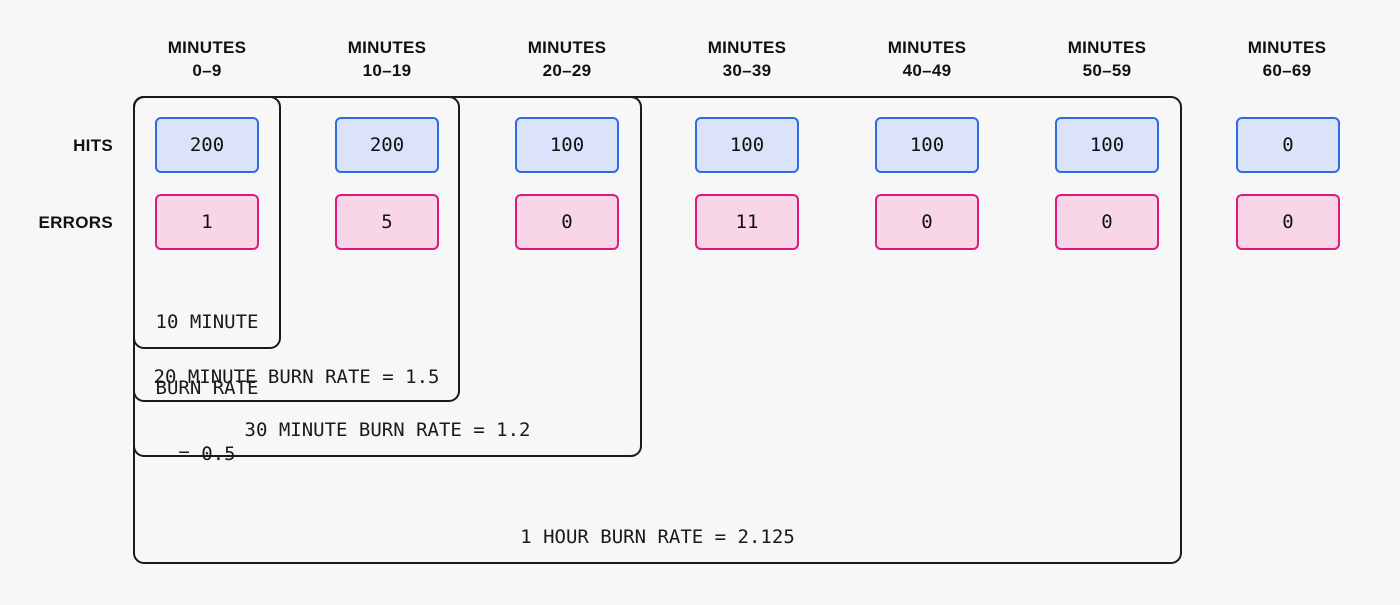  What do you see at coordinates (927, 145) in the screenshot?
I see `hits-box-40-49: 100` at bounding box center [927, 145].